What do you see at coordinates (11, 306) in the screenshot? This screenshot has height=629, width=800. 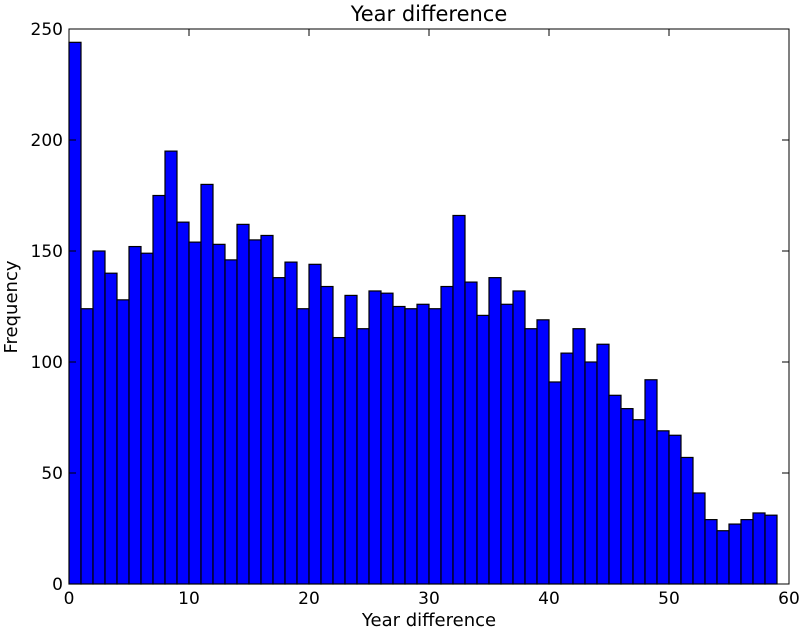 I see `y-axis-title: Frequency` at bounding box center [11, 306].